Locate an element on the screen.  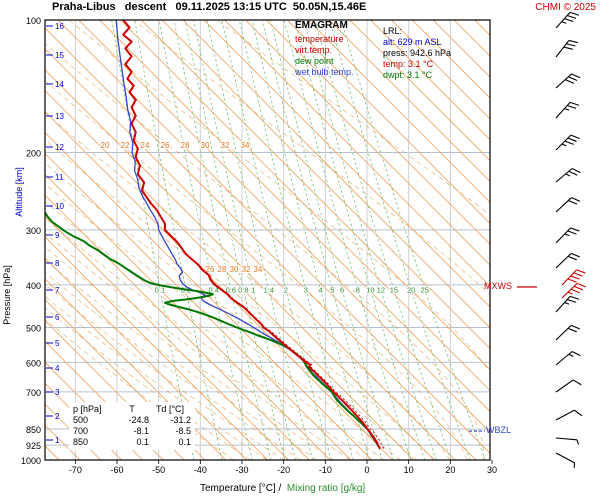
svg-text: 300 is located at coordinates (33, 231).